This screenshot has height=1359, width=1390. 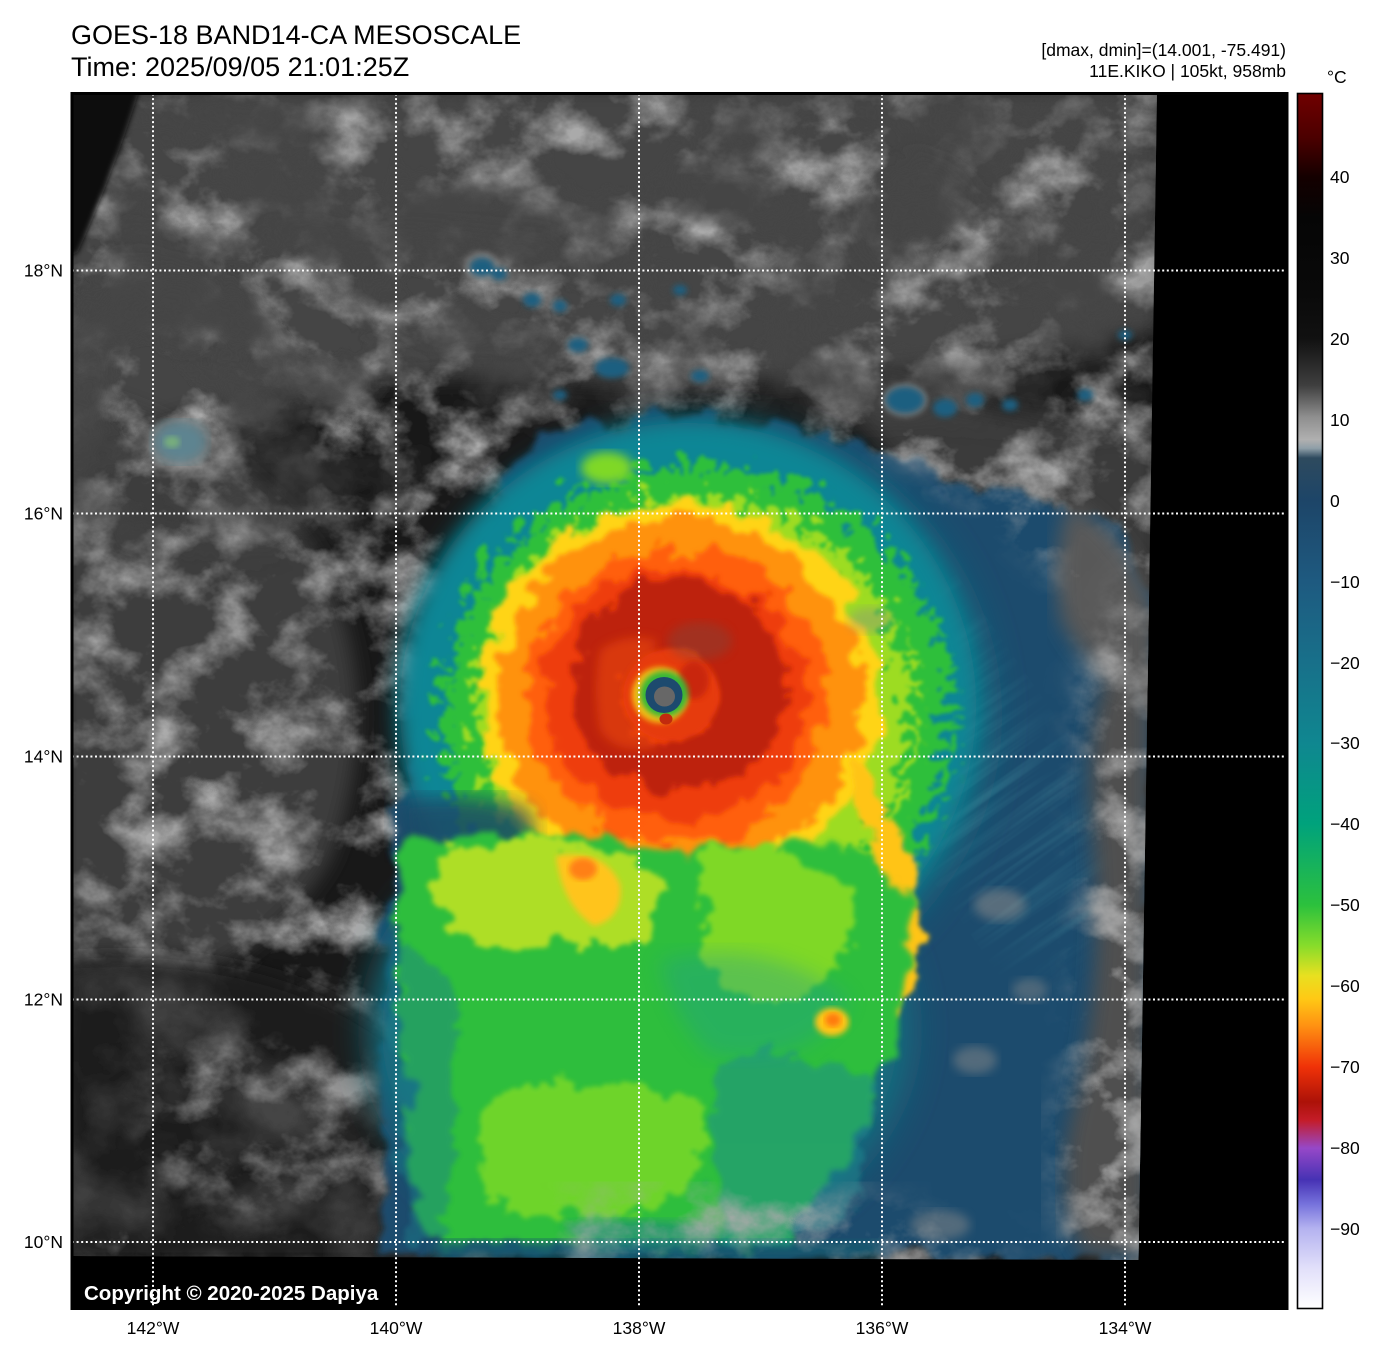 What do you see at coordinates (240, 67) in the screenshot?
I see `svg-text: Time: 2025/09/05 21:01:25Z` at bounding box center [240, 67].